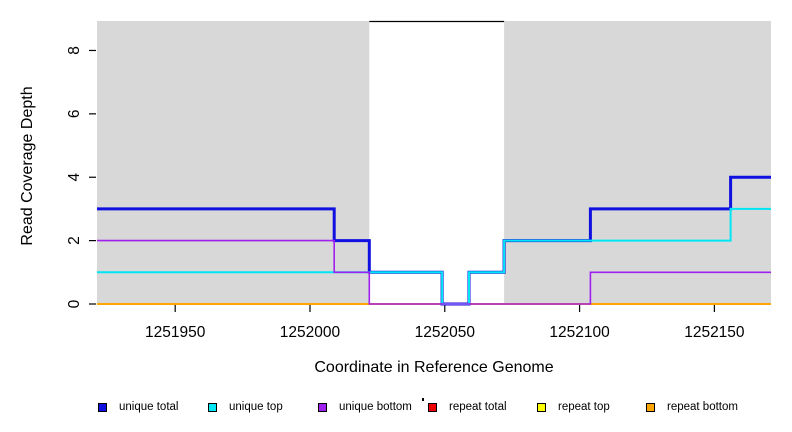  I want to click on legend-label: repeat top, so click(584, 407).